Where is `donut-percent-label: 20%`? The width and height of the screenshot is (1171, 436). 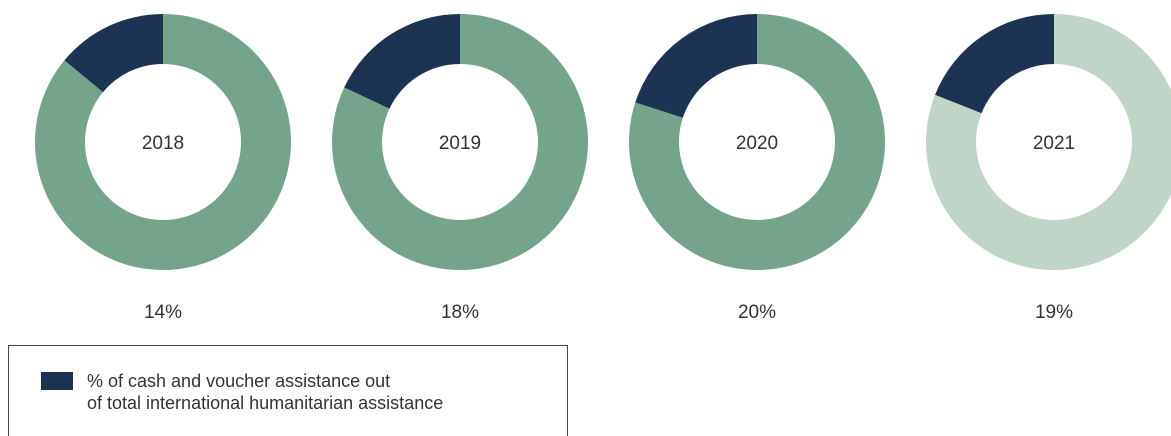 donut-percent-label: 20% is located at coordinates (757, 312).